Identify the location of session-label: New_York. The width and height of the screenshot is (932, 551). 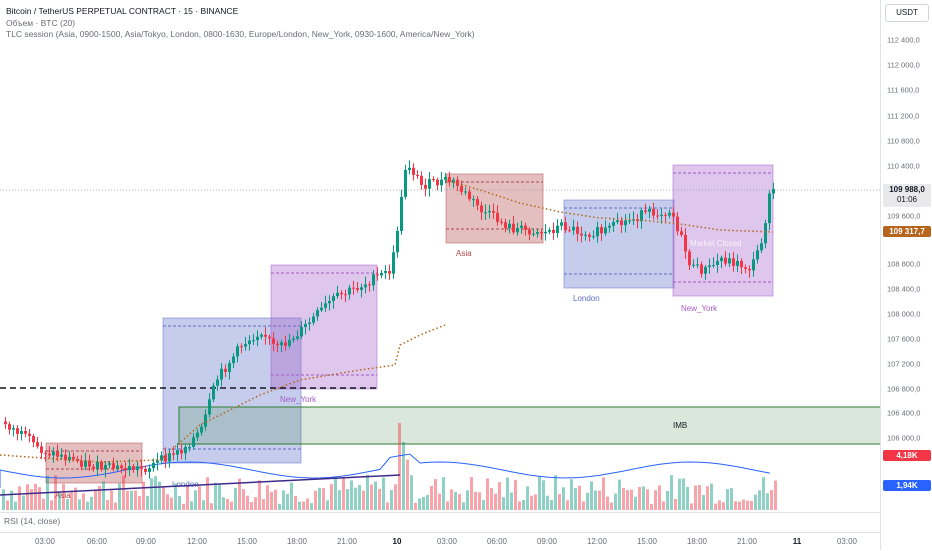
(699, 308).